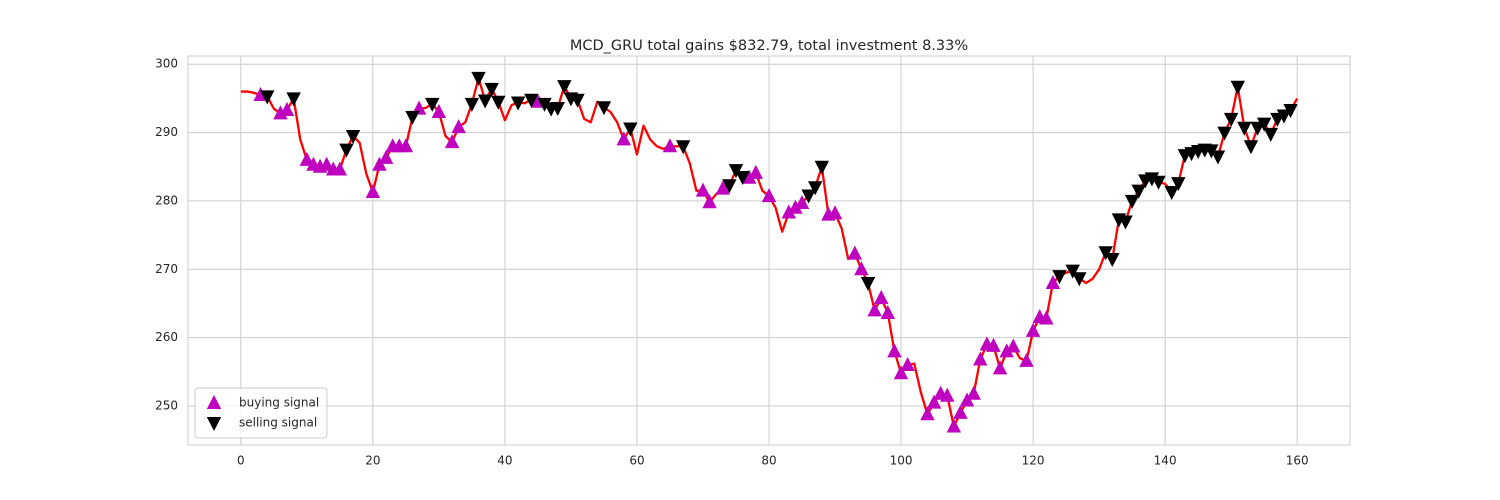  What do you see at coordinates (166, 269) in the screenshot?
I see `y-tick-label: 270` at bounding box center [166, 269].